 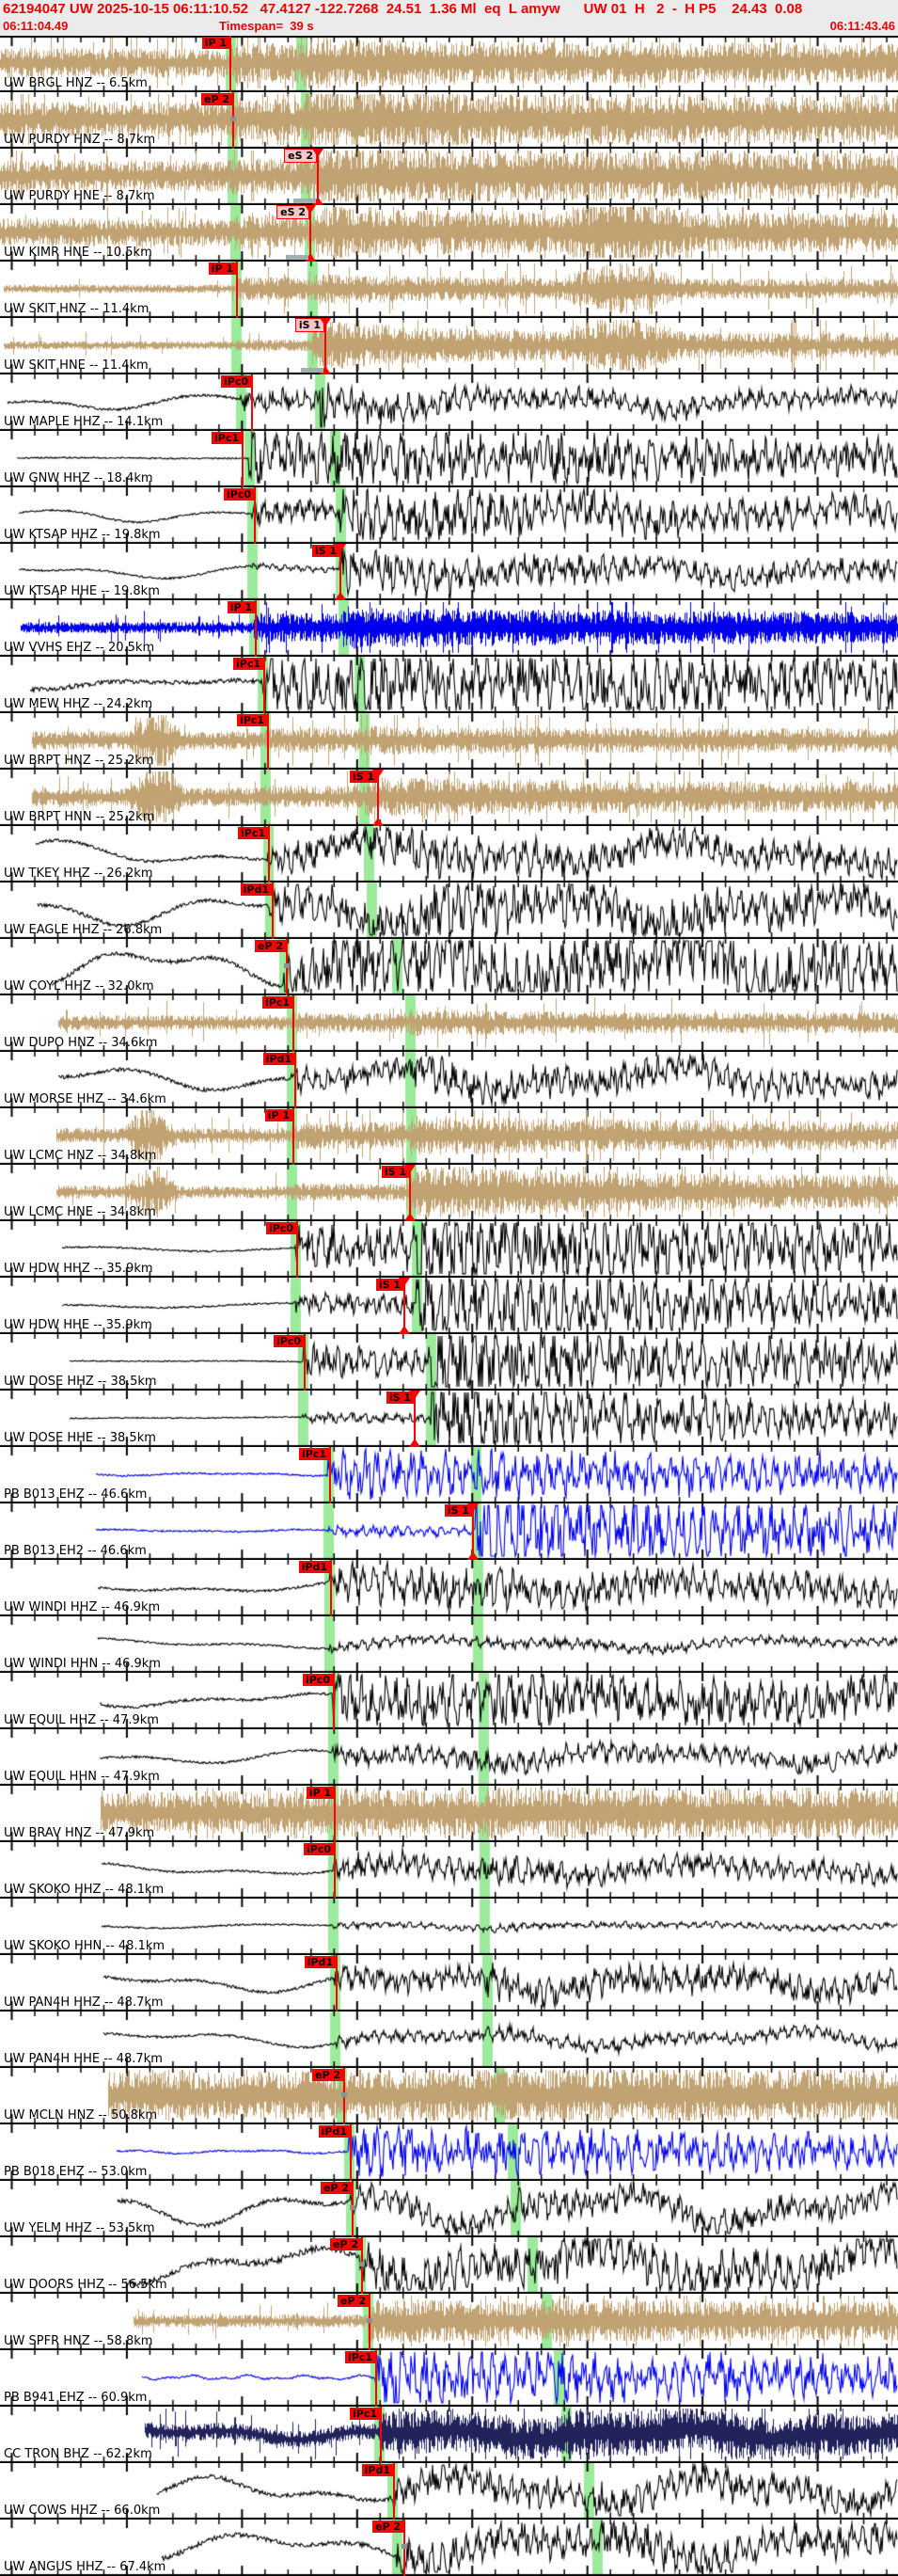 What do you see at coordinates (449, 515) in the screenshot?
I see `trace-row-UW-KTSAP-HHZ: UW KTSAP HHZ -- 19.8km iPc0` at bounding box center [449, 515].